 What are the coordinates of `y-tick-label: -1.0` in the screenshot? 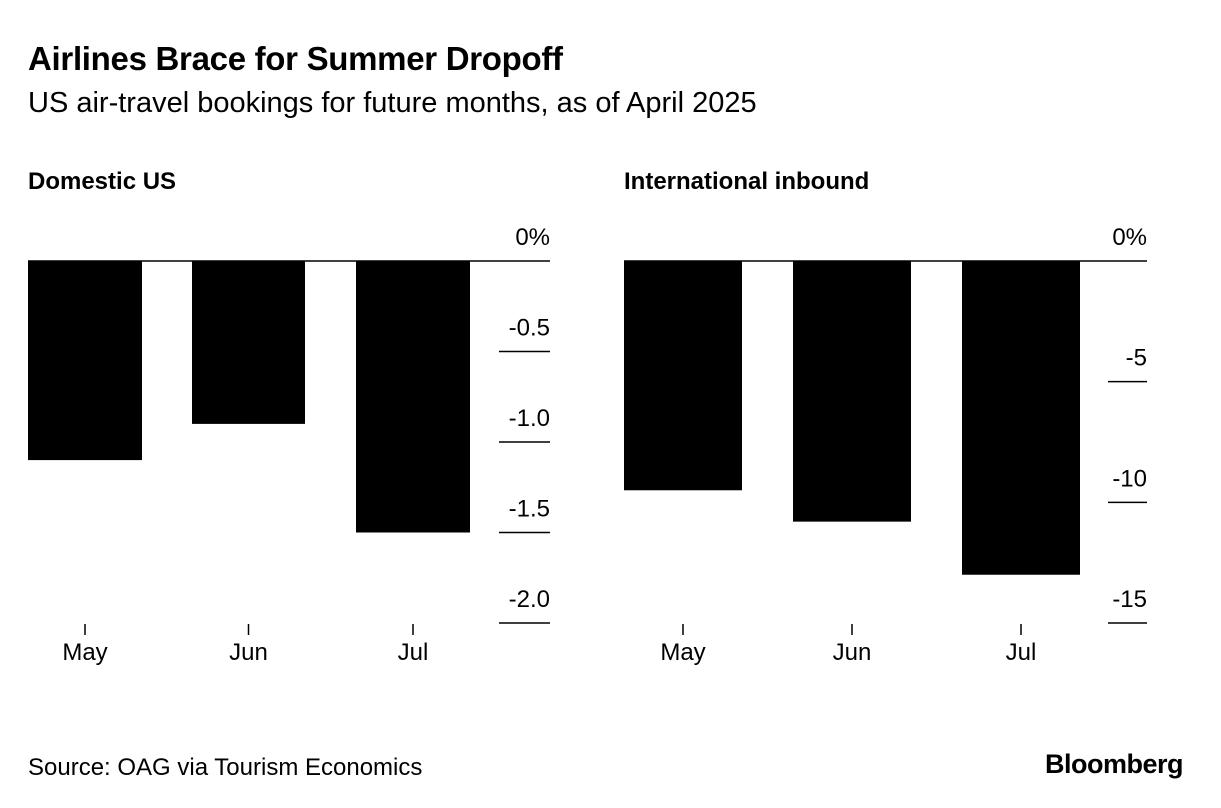 It's located at (529, 418).